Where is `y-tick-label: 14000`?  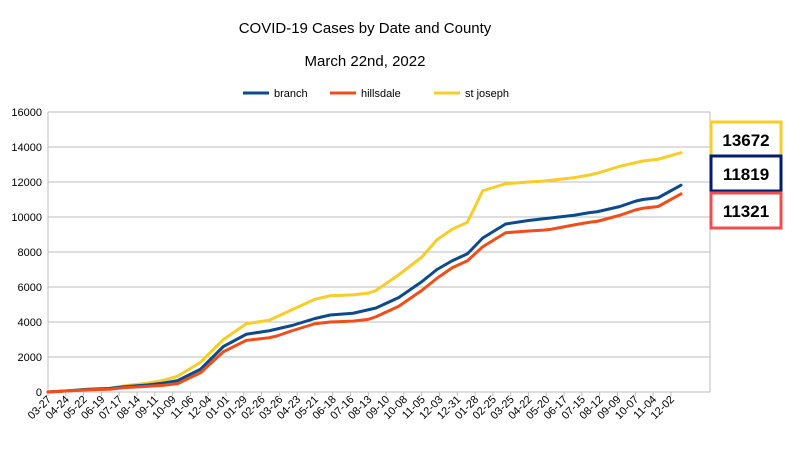 y-tick-label: 14000 is located at coordinates (26, 148).